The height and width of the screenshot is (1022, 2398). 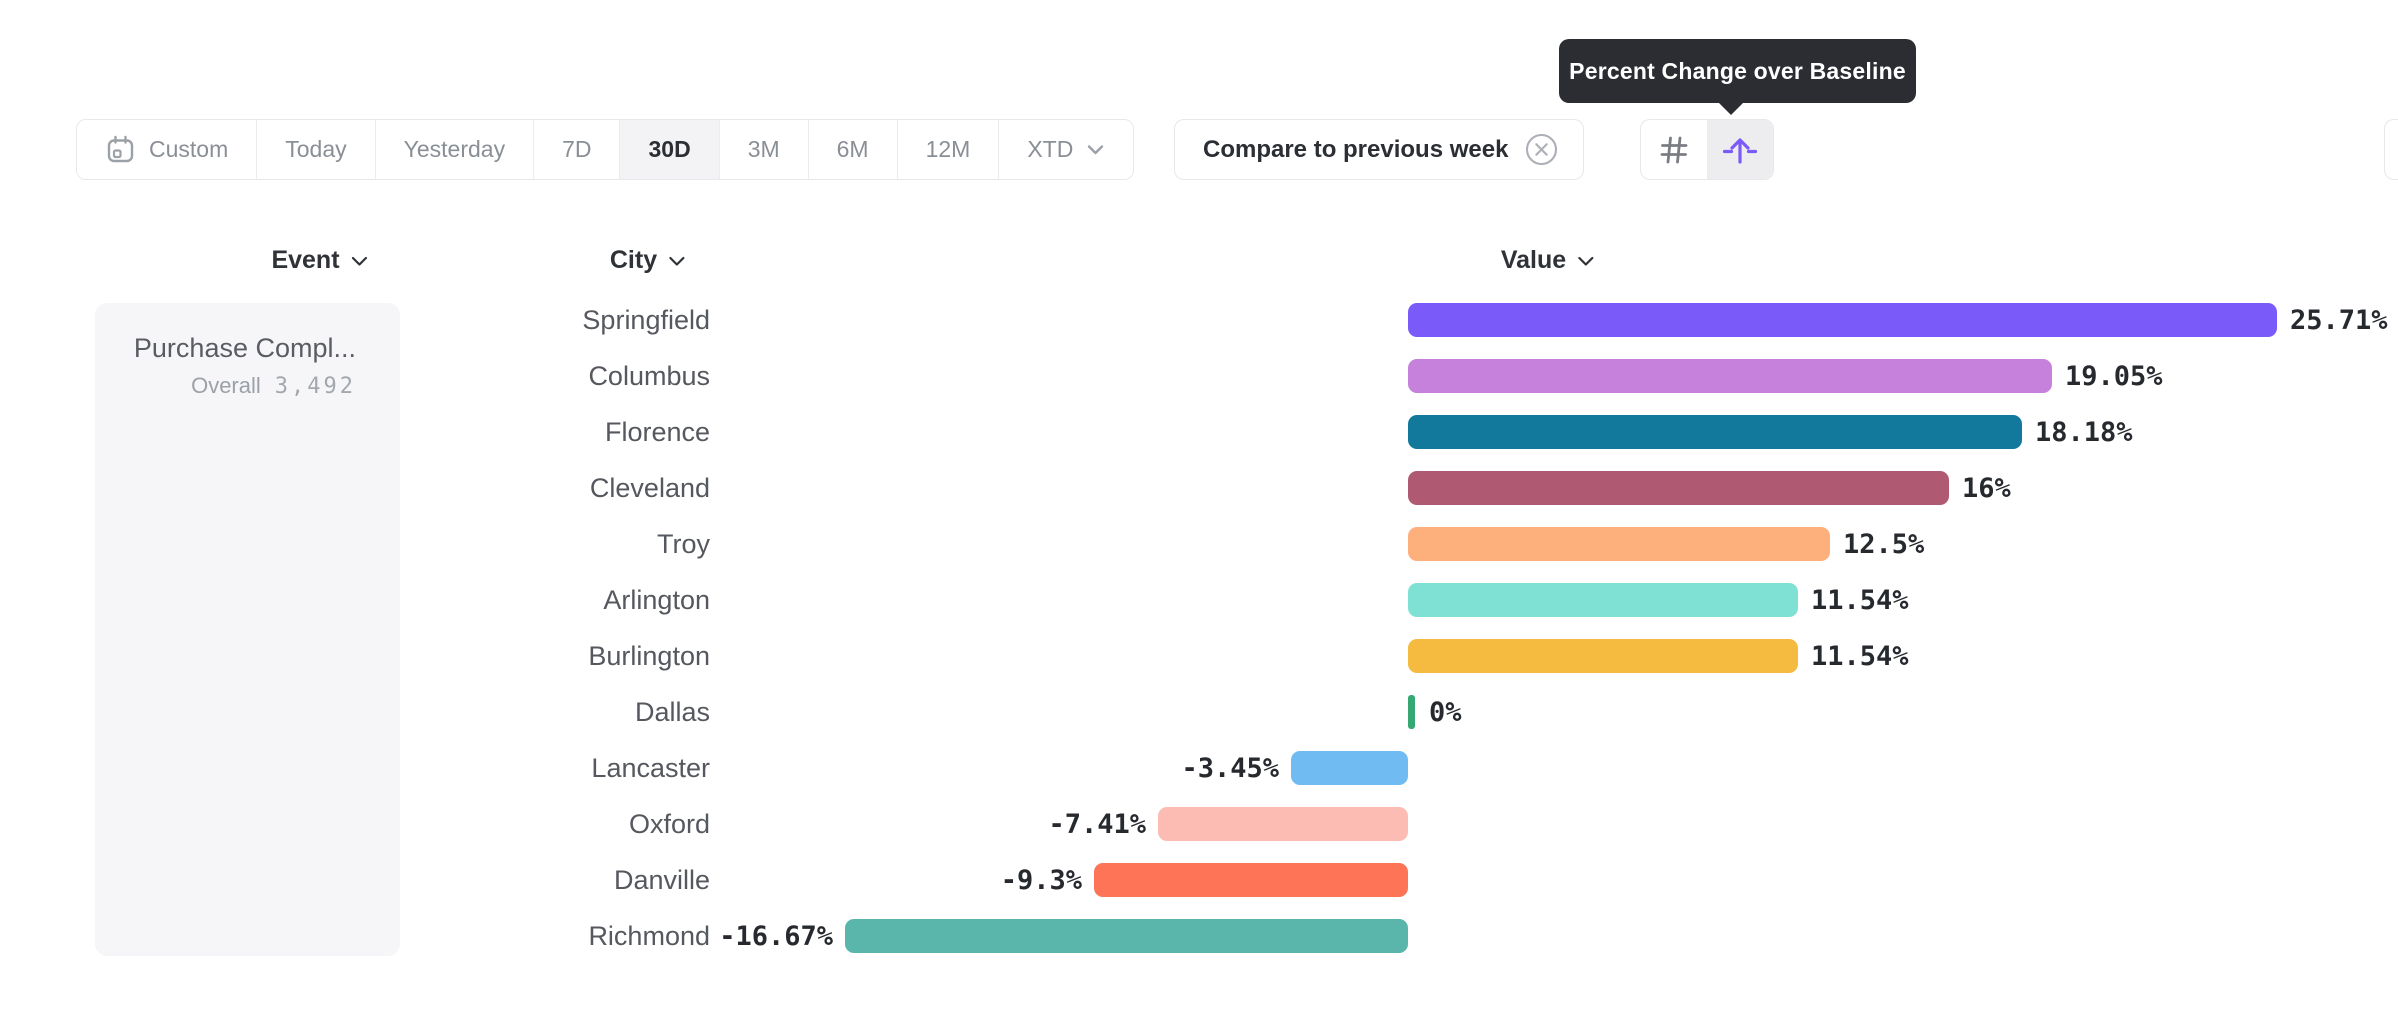 What do you see at coordinates (646, 320) in the screenshot?
I see `city-label: Springfield` at bounding box center [646, 320].